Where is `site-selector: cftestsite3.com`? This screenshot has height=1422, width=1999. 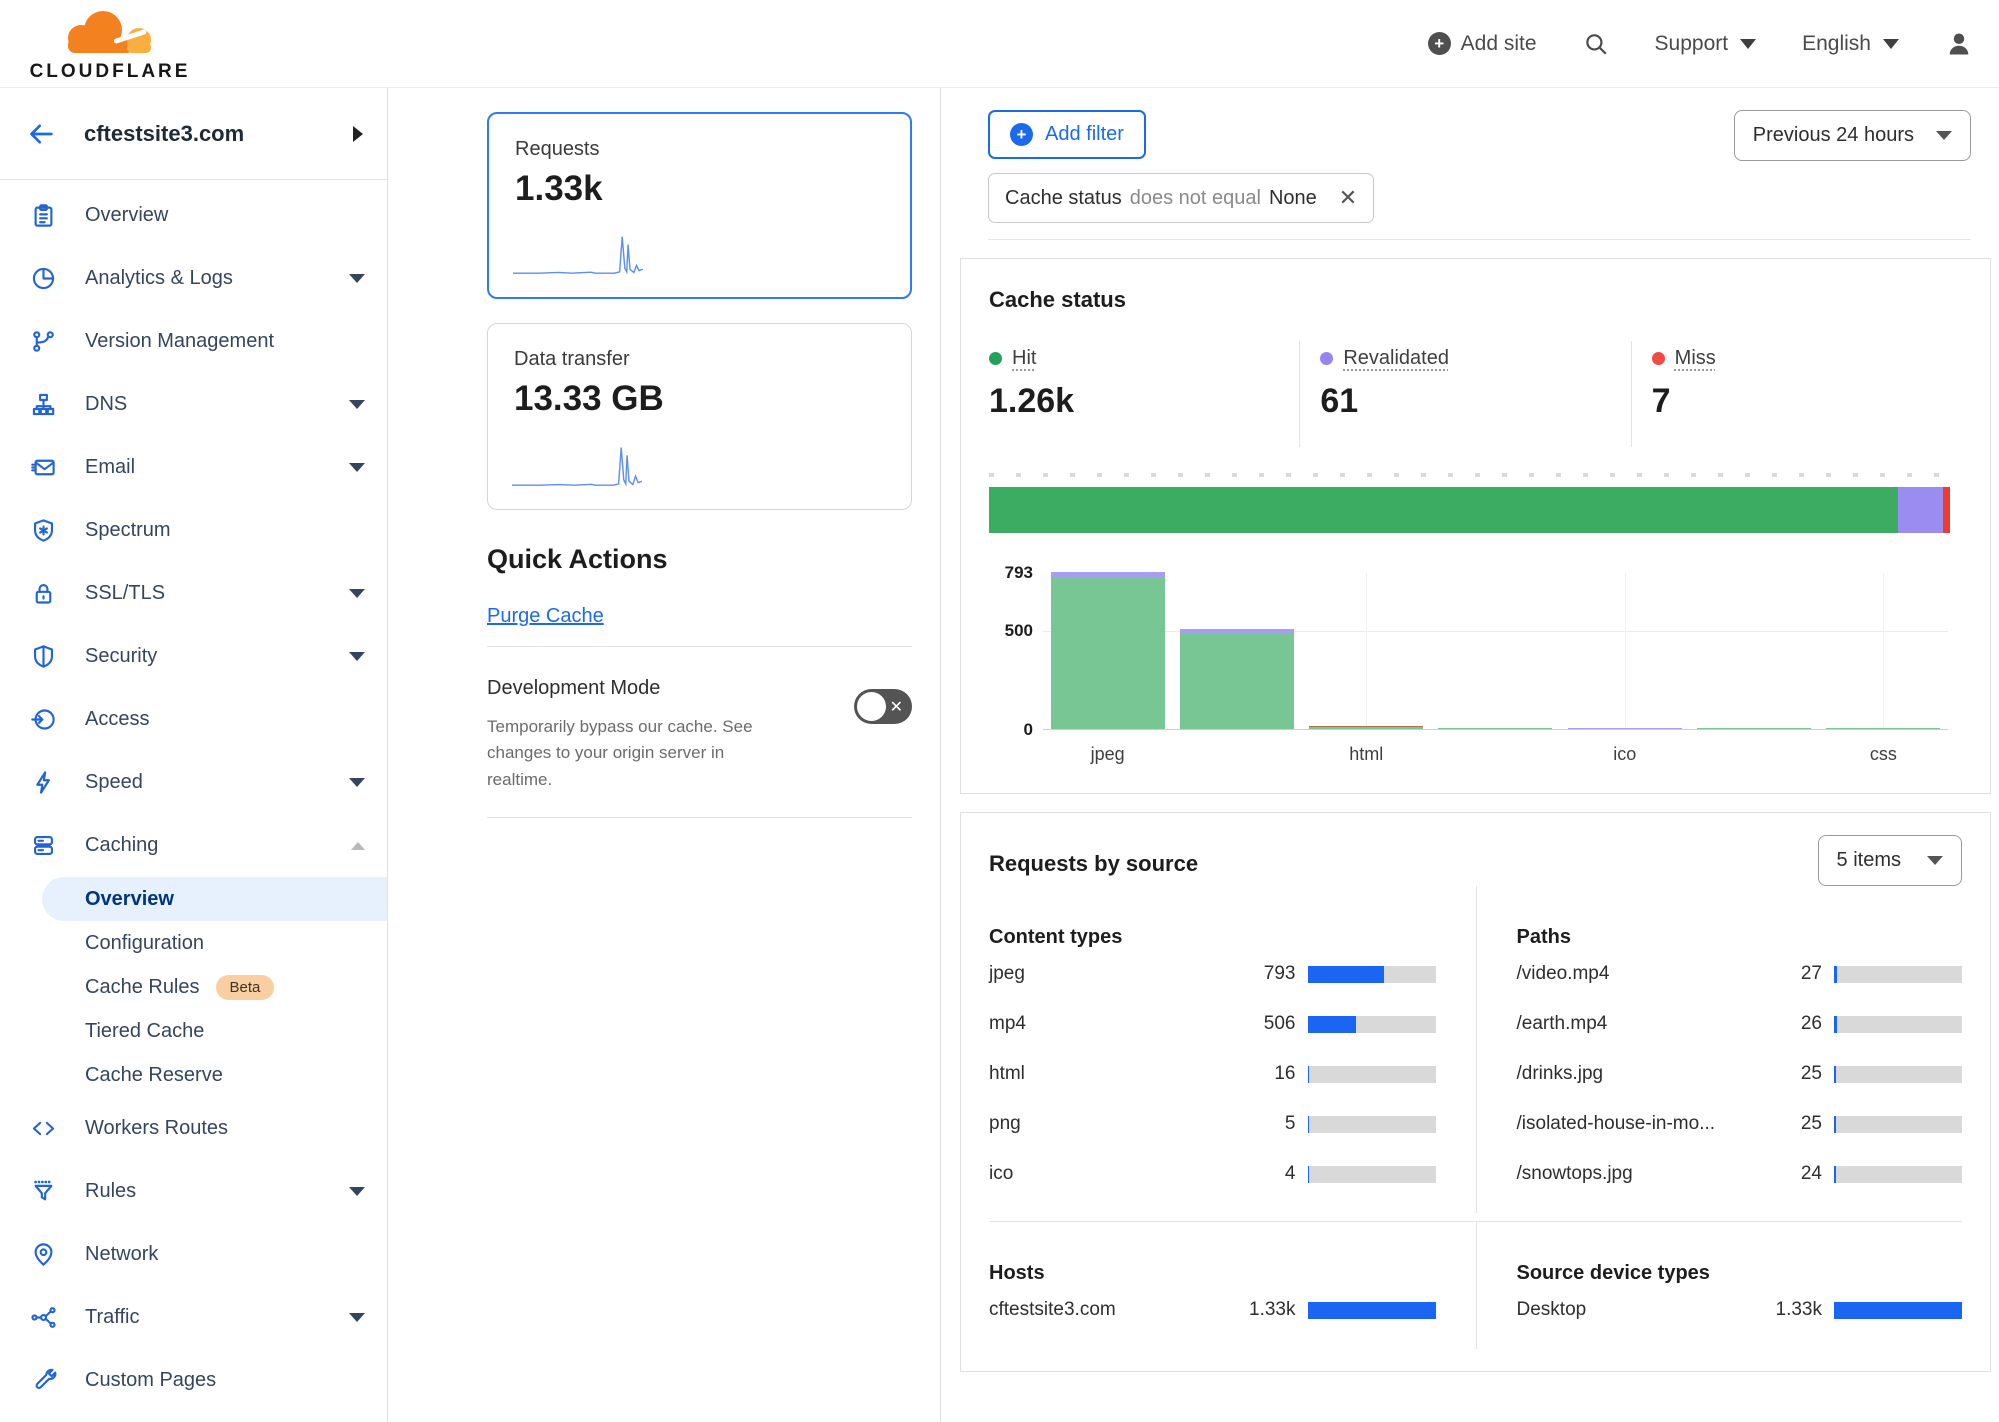 site-selector: cftestsite3.com is located at coordinates (193, 134).